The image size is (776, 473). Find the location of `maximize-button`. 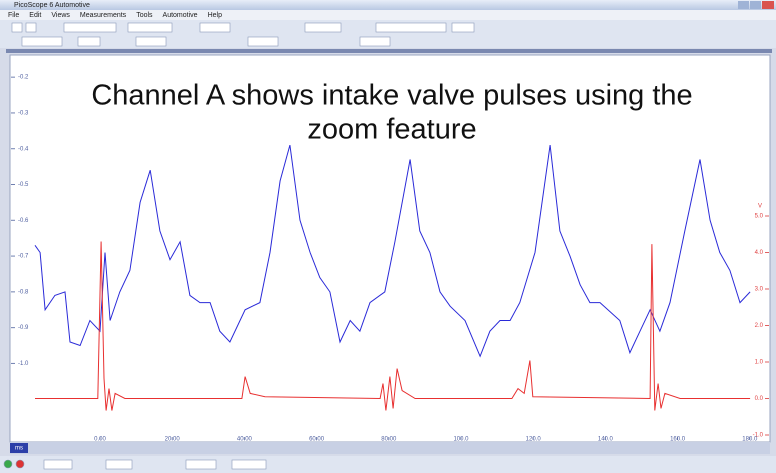

maximize-button is located at coordinates (755, 5).